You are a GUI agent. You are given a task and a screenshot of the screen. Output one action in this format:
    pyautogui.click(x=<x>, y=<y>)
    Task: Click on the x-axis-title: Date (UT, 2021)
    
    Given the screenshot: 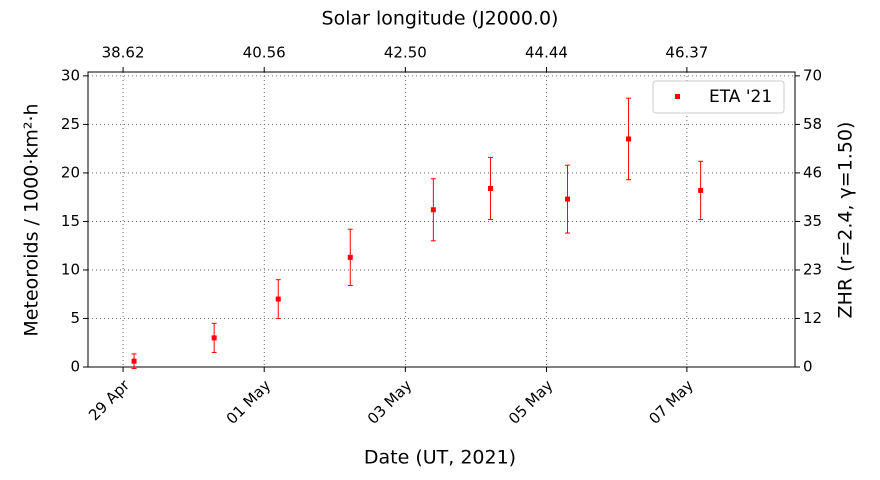 What is the action you would take?
    pyautogui.click(x=440, y=458)
    